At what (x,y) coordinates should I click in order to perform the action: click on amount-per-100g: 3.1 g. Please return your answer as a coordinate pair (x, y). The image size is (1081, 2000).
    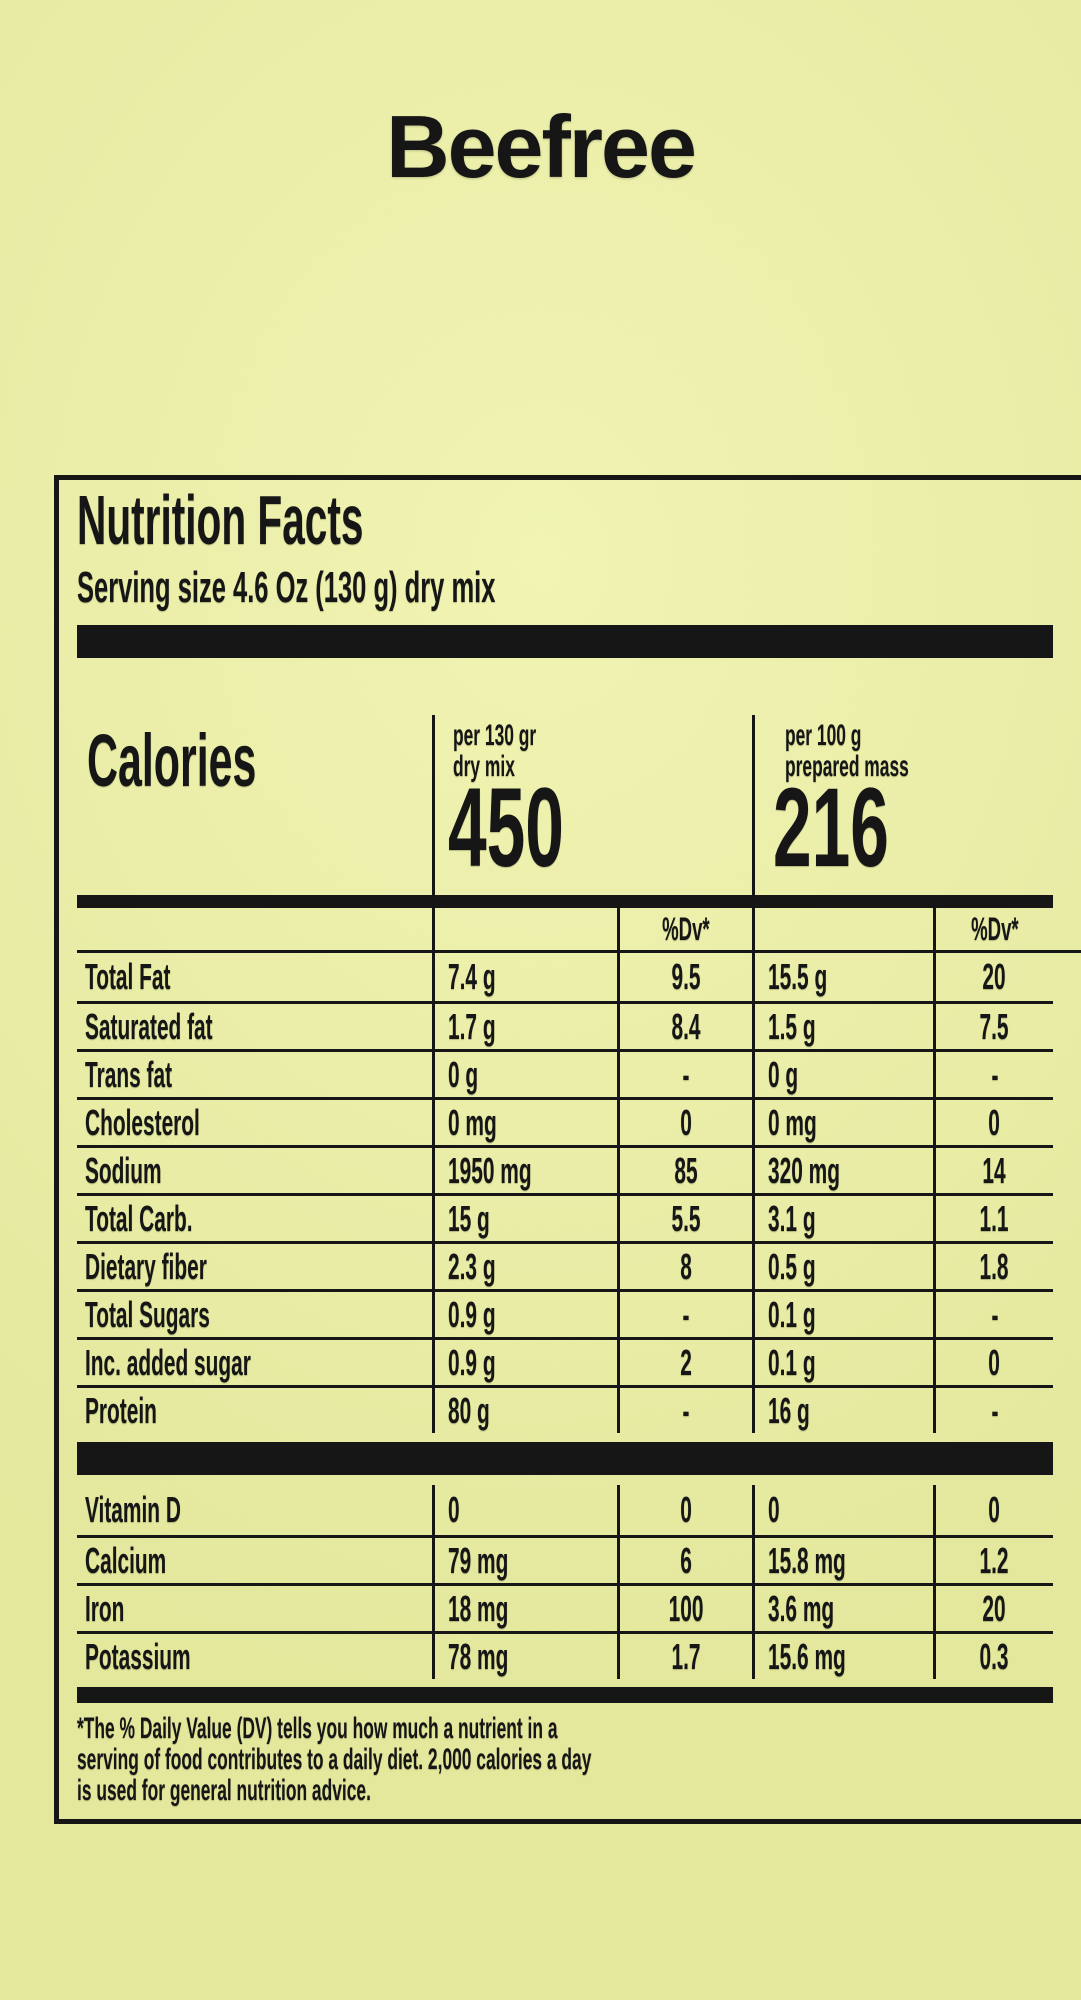
    Looking at the image, I should click on (842, 1218).